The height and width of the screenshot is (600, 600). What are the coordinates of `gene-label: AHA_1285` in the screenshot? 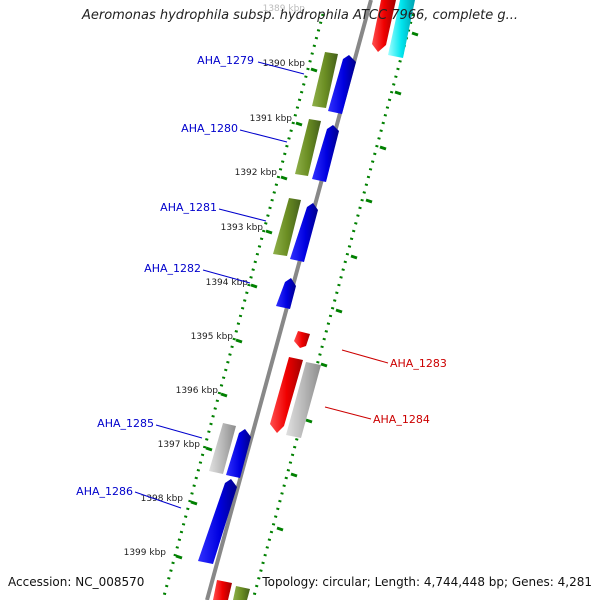 It's located at (125, 423).